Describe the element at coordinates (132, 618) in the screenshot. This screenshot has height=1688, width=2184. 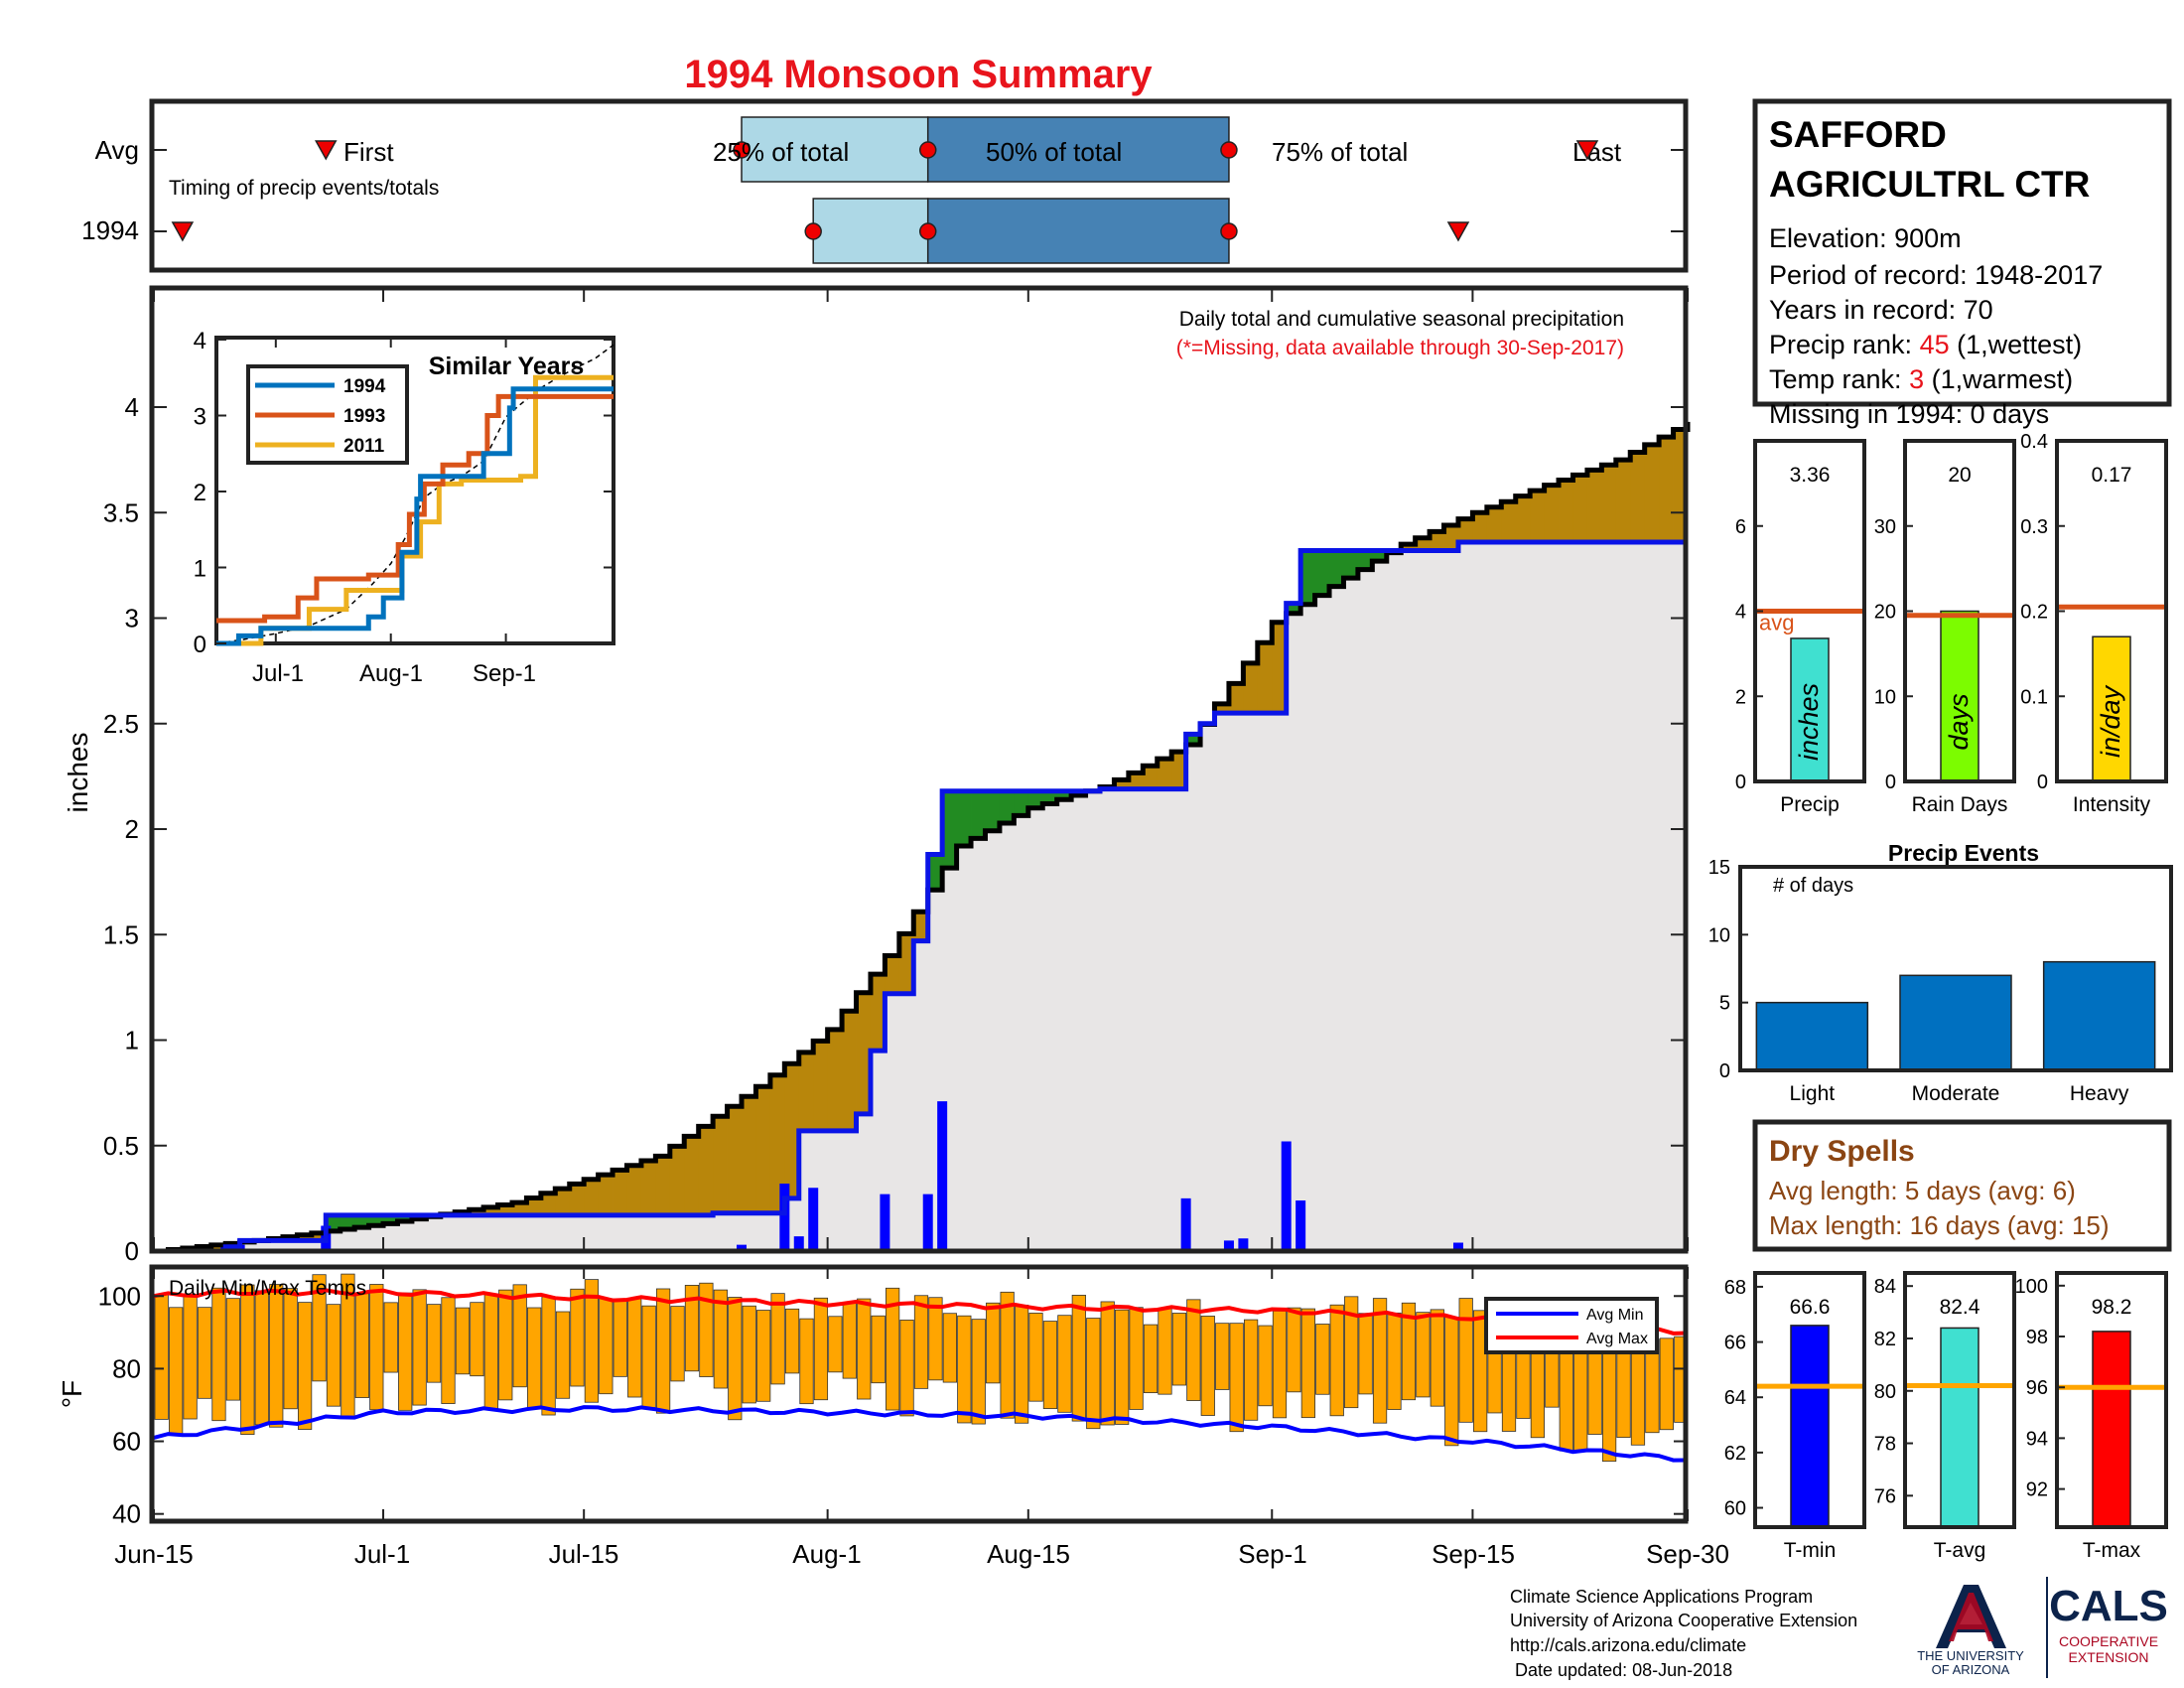
I see `precip-ytick-label: 3` at that location.